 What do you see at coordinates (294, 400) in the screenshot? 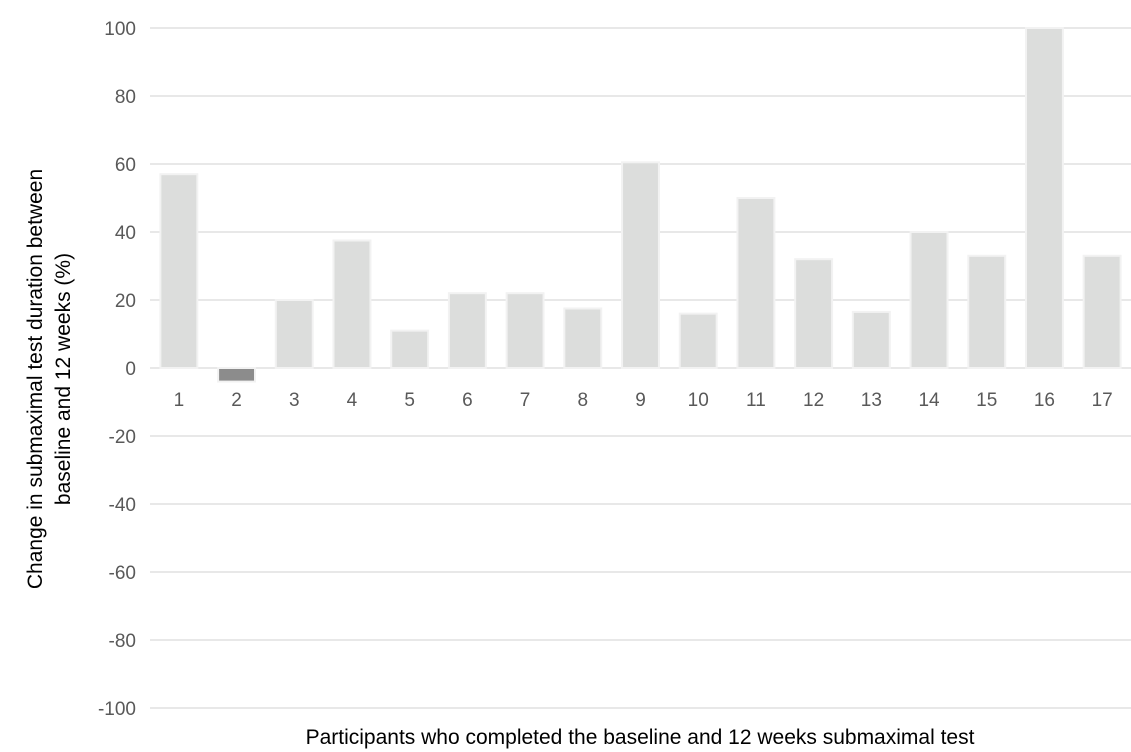
I see `x-tick-label-3: 3` at bounding box center [294, 400].